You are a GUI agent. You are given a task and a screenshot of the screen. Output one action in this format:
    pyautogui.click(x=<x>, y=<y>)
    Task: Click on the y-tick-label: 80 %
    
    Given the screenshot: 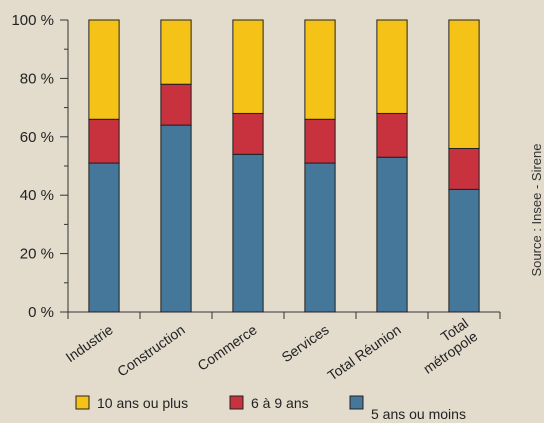 What is the action you would take?
    pyautogui.click(x=37, y=78)
    